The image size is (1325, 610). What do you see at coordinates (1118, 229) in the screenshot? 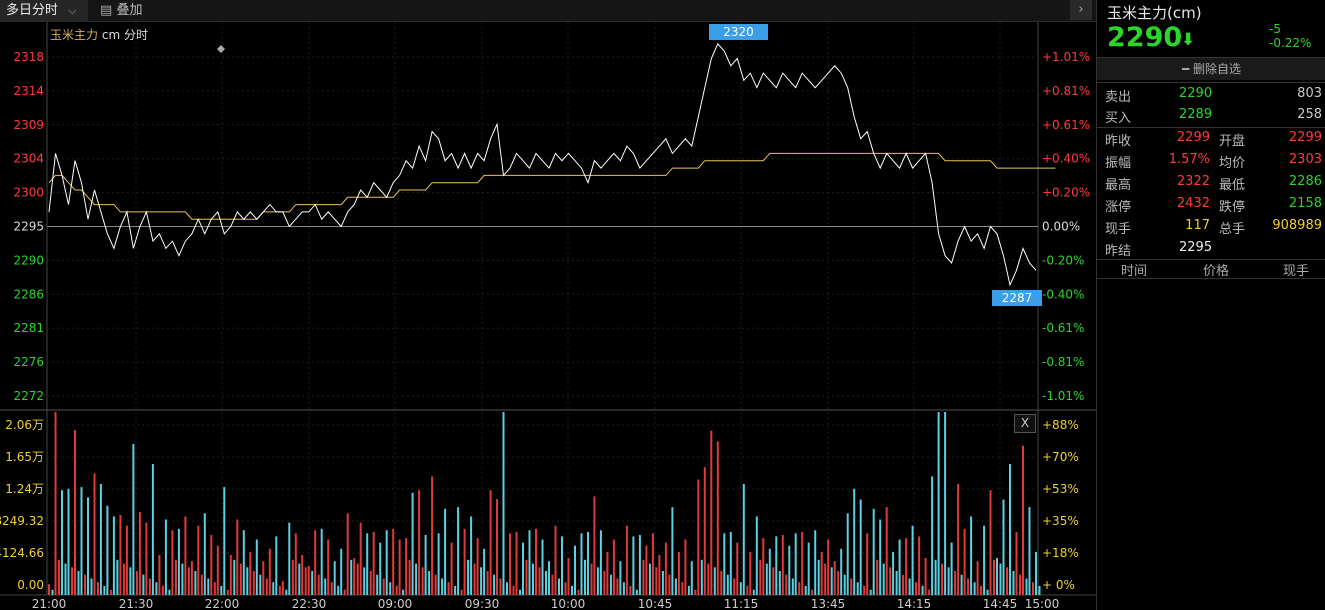
I see `stat-label: 现手` at bounding box center [1118, 229].